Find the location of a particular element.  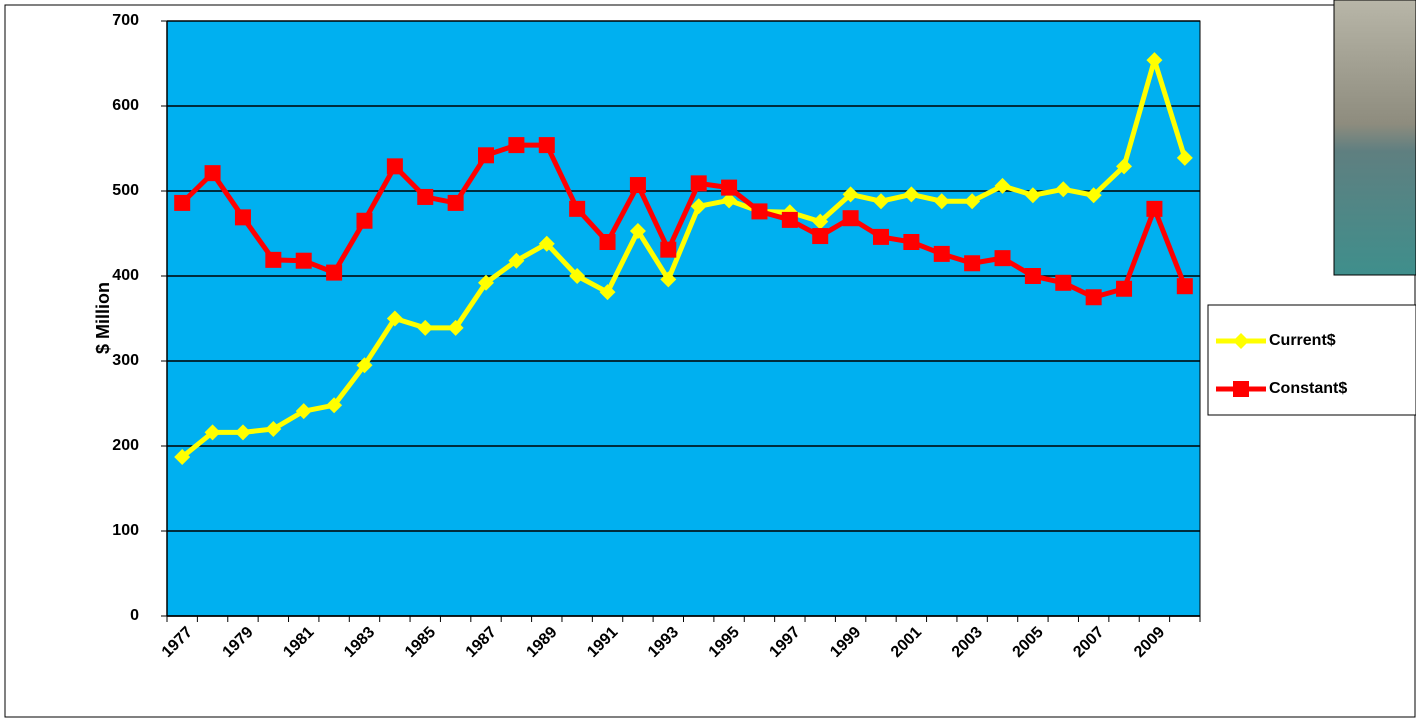

legend-label: Constant$ is located at coordinates (1308, 388).